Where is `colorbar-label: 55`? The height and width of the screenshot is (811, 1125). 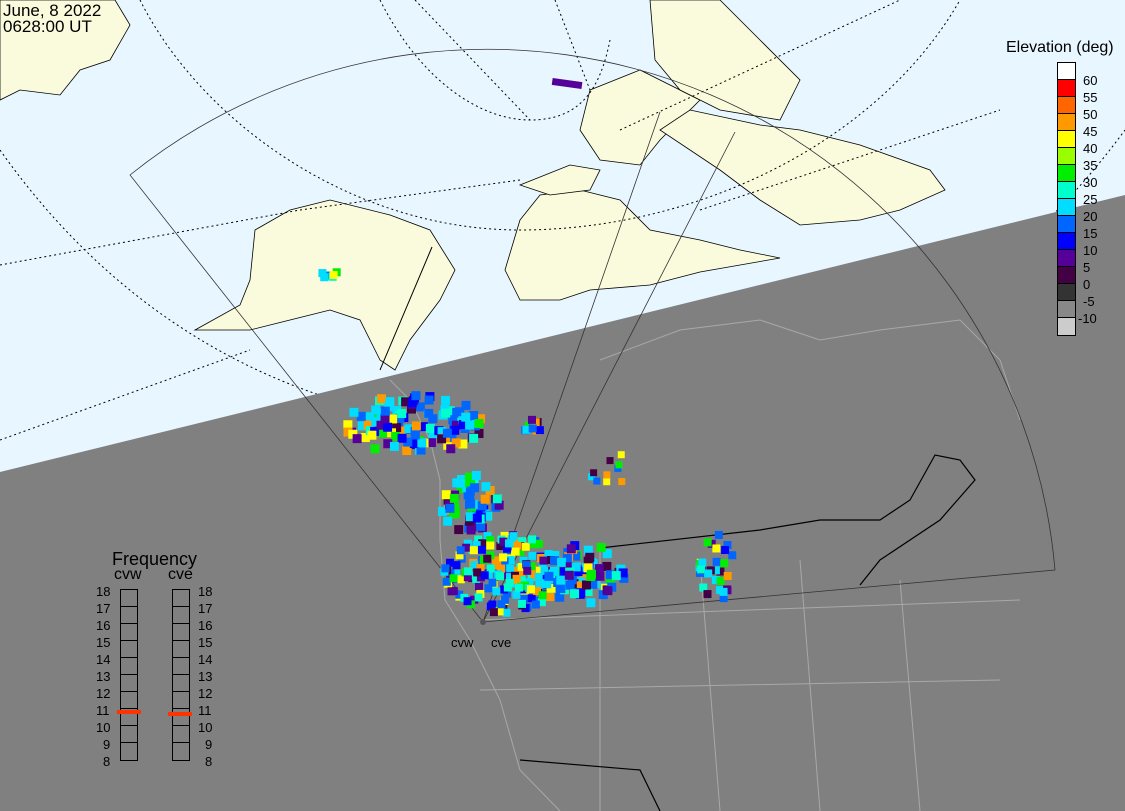
colorbar-label: 55 is located at coordinates (1090, 97).